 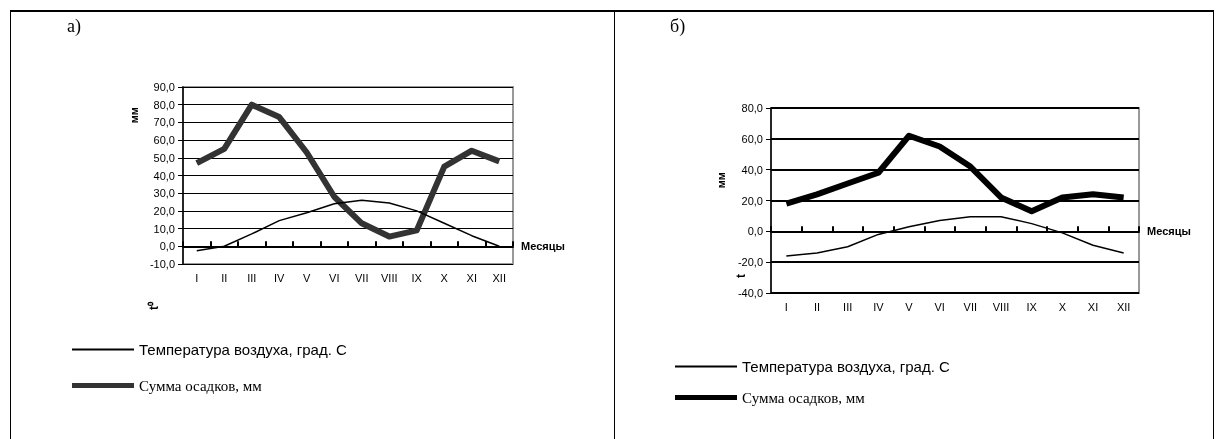 I want to click on text: t, so click(x=741, y=276).